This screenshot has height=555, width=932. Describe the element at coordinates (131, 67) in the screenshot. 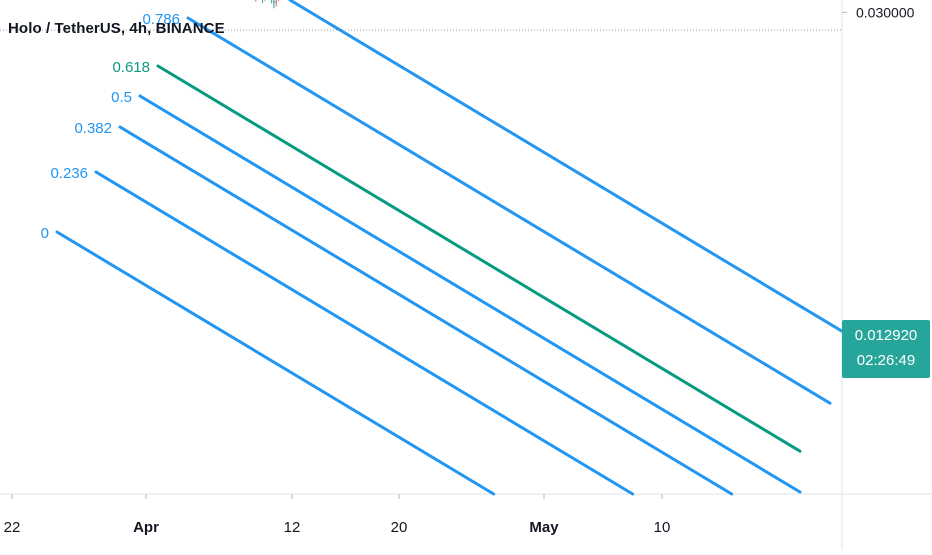

I see `fib-level-label: 0.618` at that location.